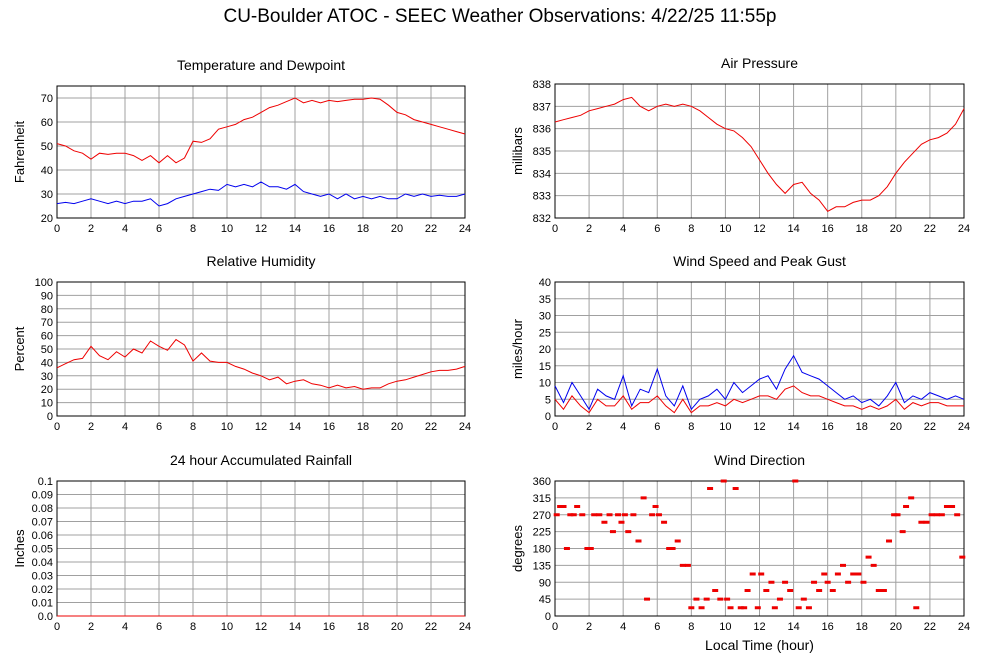  Describe the element at coordinates (19, 152) in the screenshot. I see `y-axis-label: Fahrenheit` at that location.